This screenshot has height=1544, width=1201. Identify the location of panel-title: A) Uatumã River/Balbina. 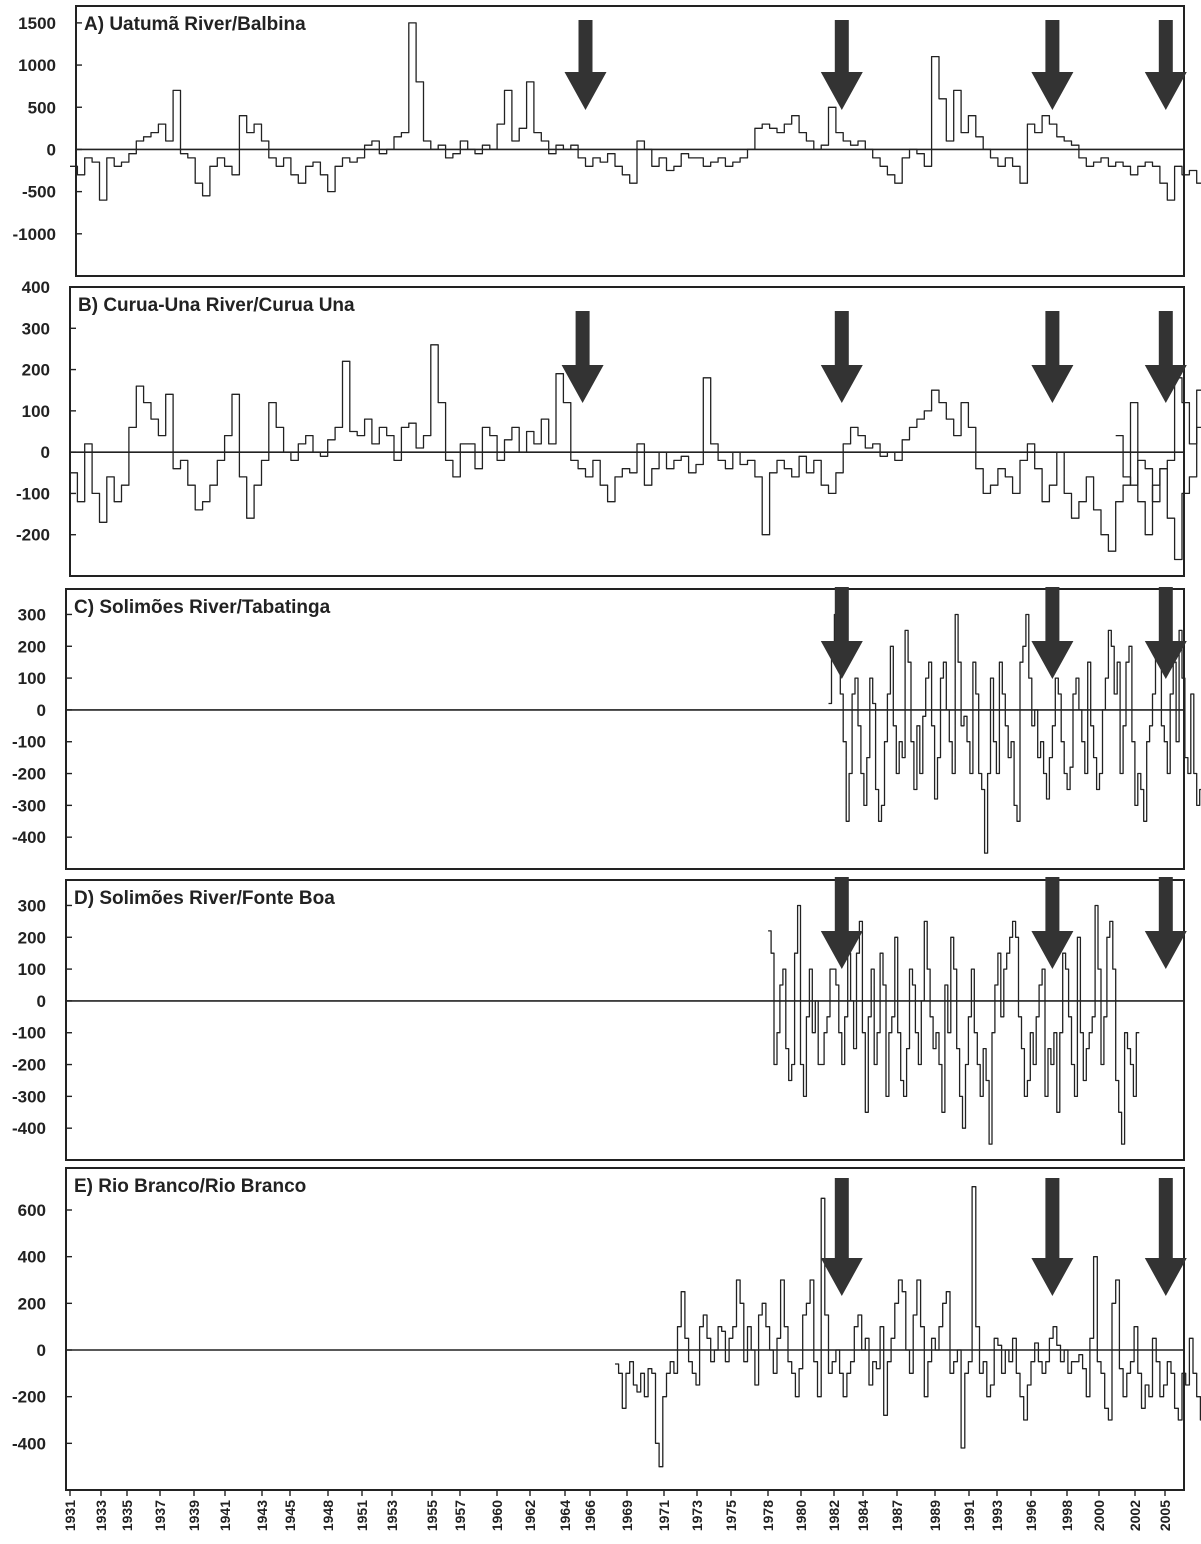
(195, 24).